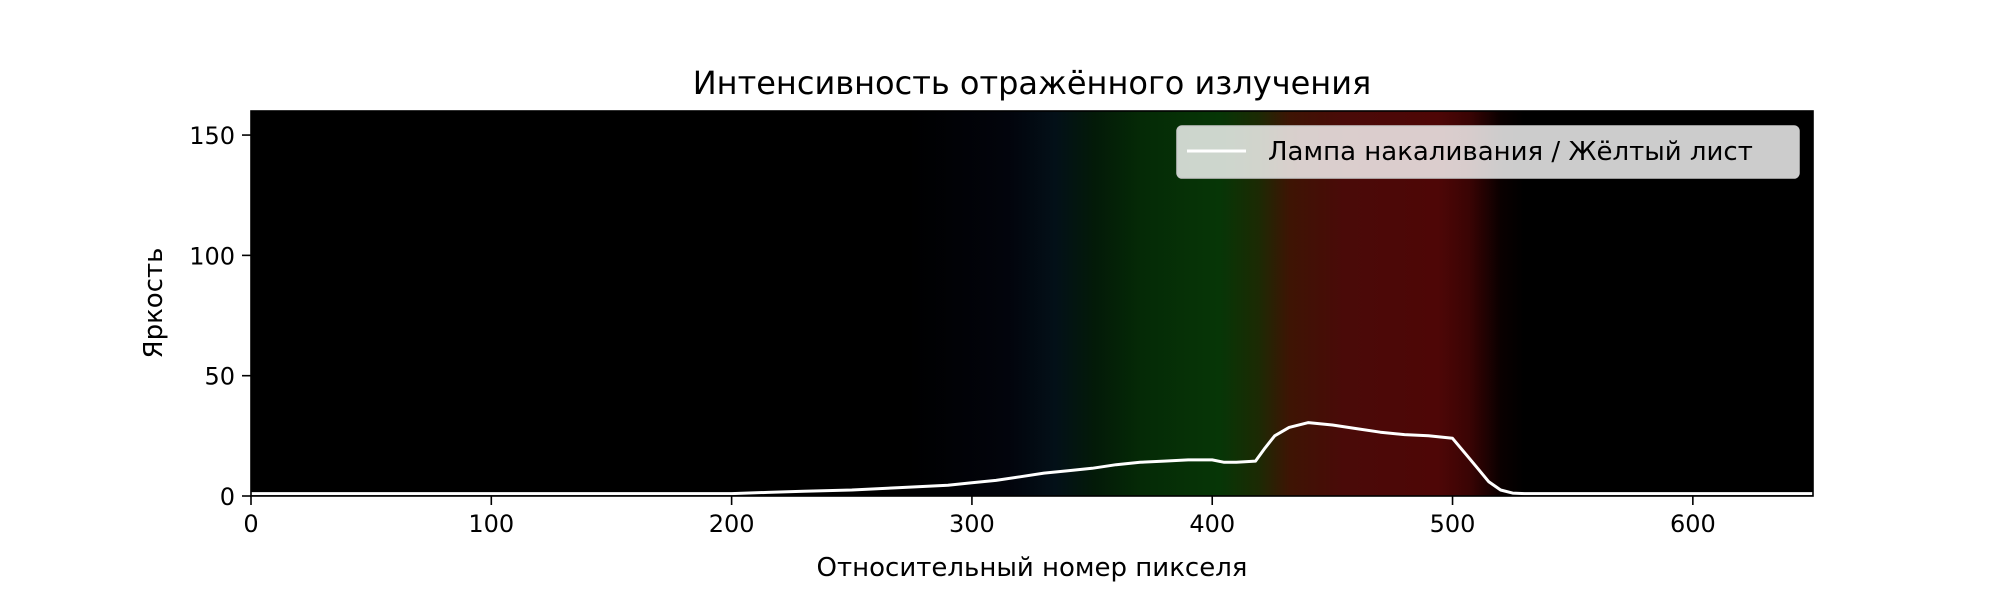  What do you see at coordinates (491, 524) in the screenshot?
I see `x-tick-label: 100` at bounding box center [491, 524].